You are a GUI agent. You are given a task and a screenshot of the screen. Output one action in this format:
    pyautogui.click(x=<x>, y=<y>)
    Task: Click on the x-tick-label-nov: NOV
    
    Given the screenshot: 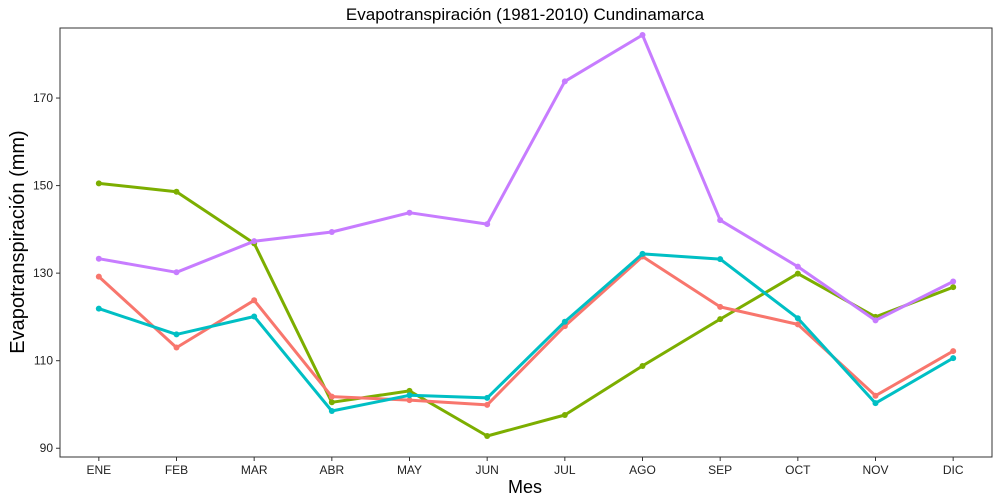 What is the action you would take?
    pyautogui.click(x=875, y=470)
    